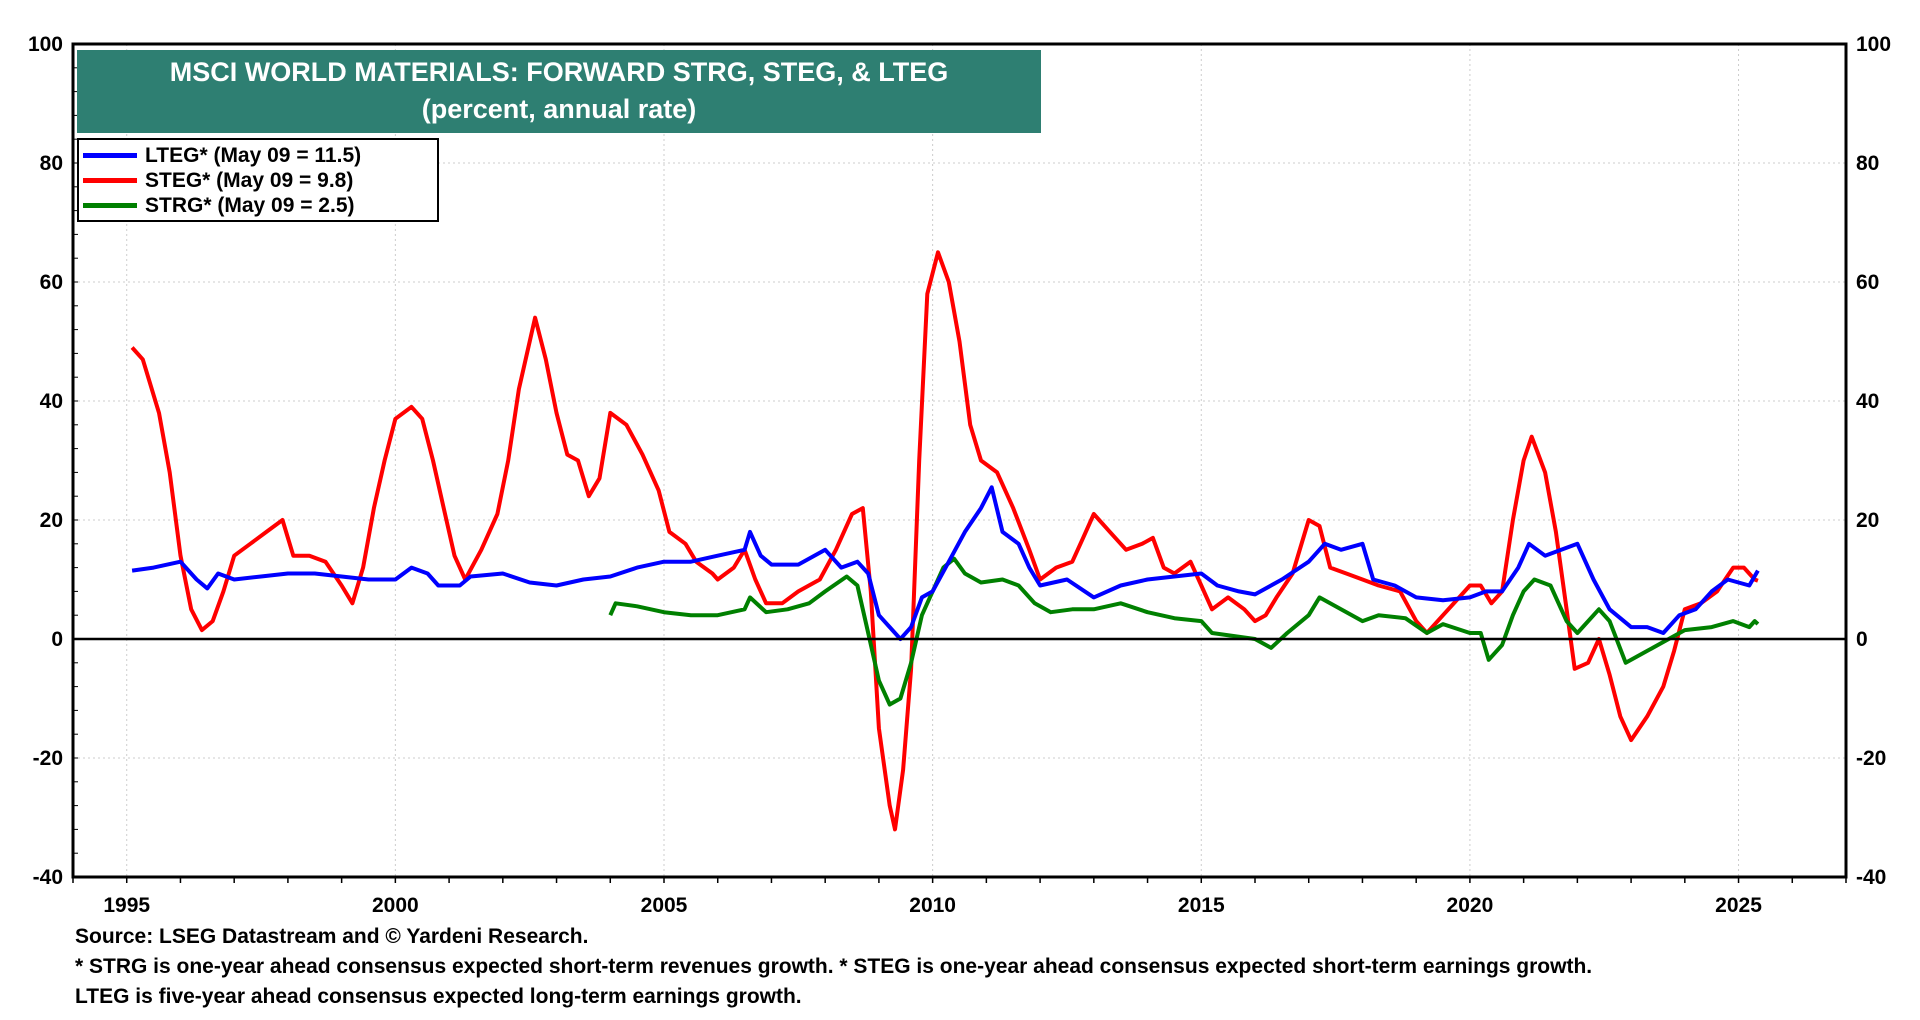 The height and width of the screenshot is (1020, 1920). Describe the element at coordinates (253, 155) in the screenshot. I see `legend-label-lteg: LTEG* (May 09 = 11.5)` at that location.